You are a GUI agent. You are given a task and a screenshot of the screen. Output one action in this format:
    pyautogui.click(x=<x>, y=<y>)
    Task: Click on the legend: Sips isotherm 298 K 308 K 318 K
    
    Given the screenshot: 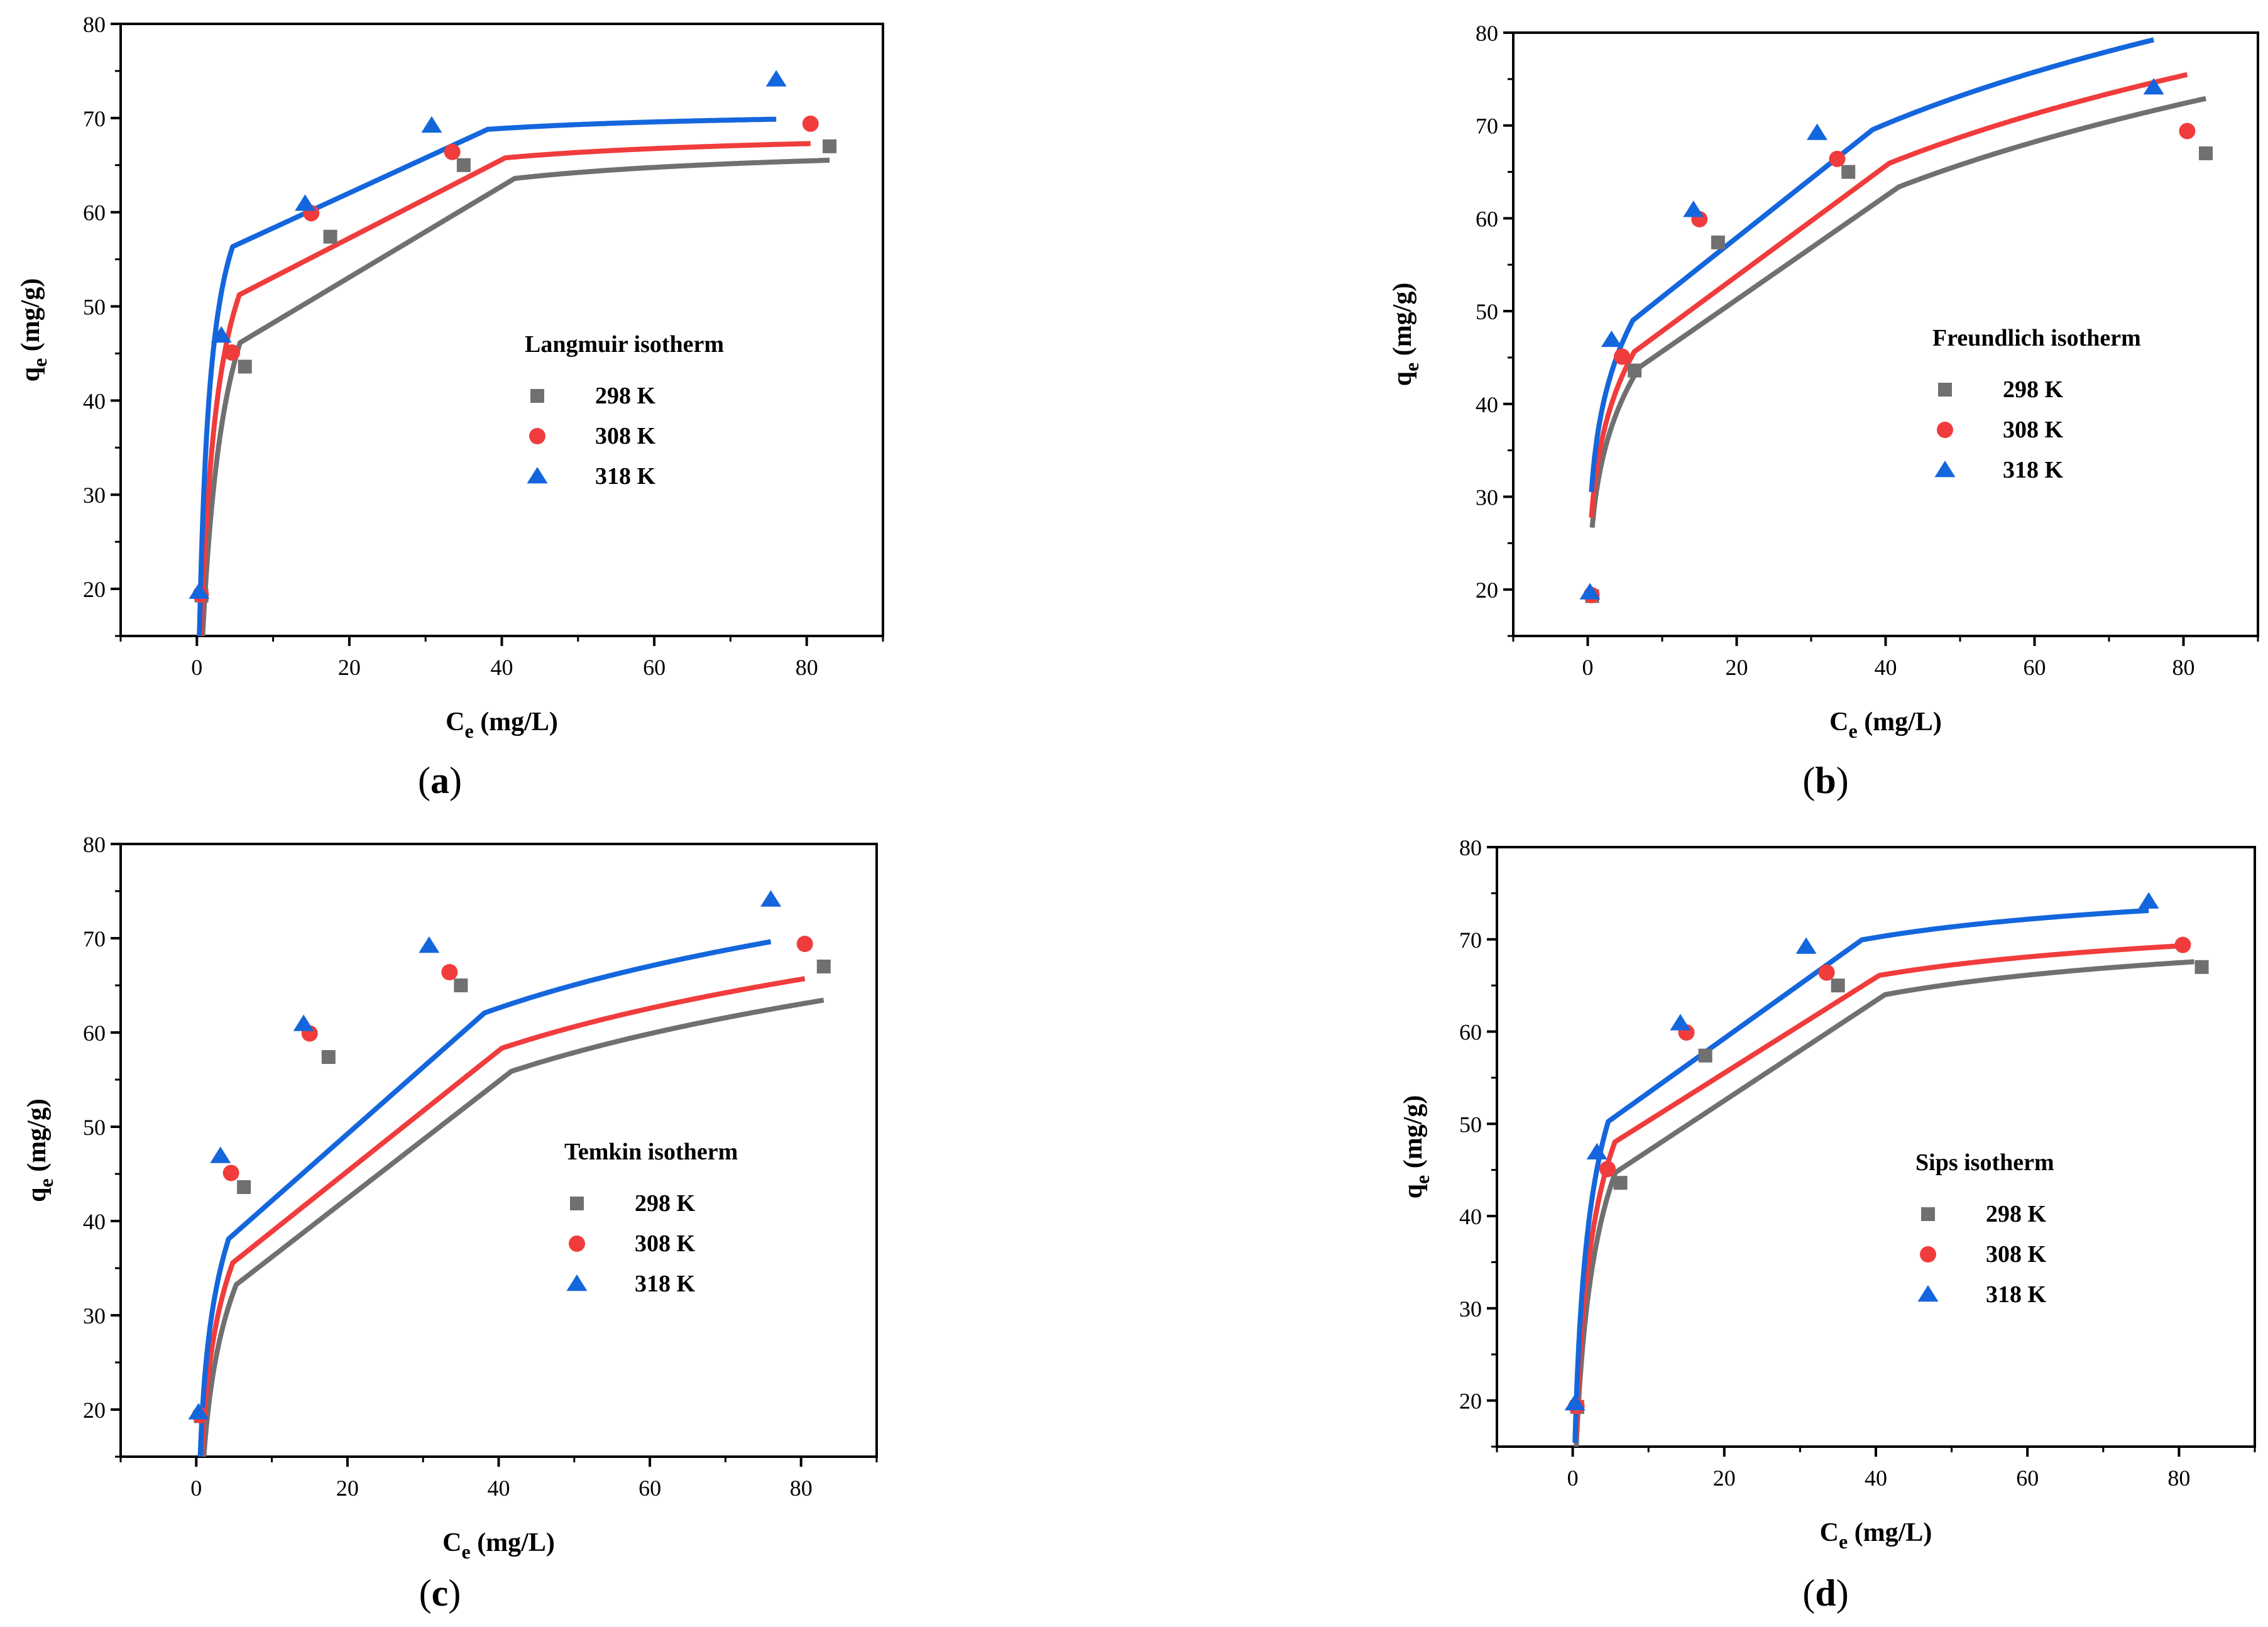 What is the action you would take?
    pyautogui.click(x=1985, y=1228)
    